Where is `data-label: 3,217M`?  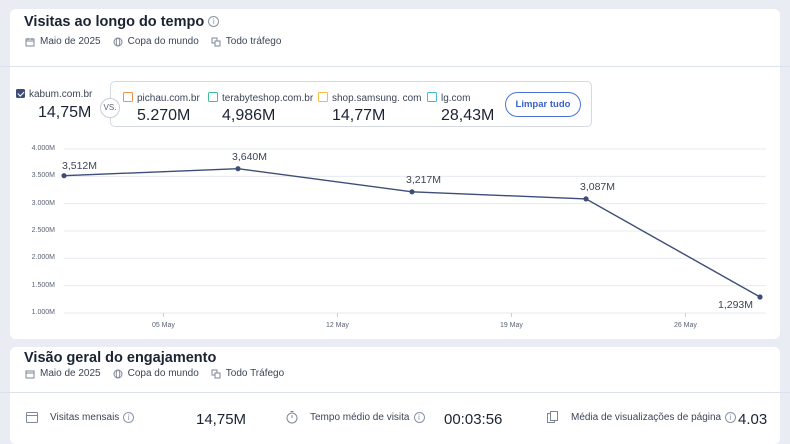 data-label: 3,217M is located at coordinates (424, 179).